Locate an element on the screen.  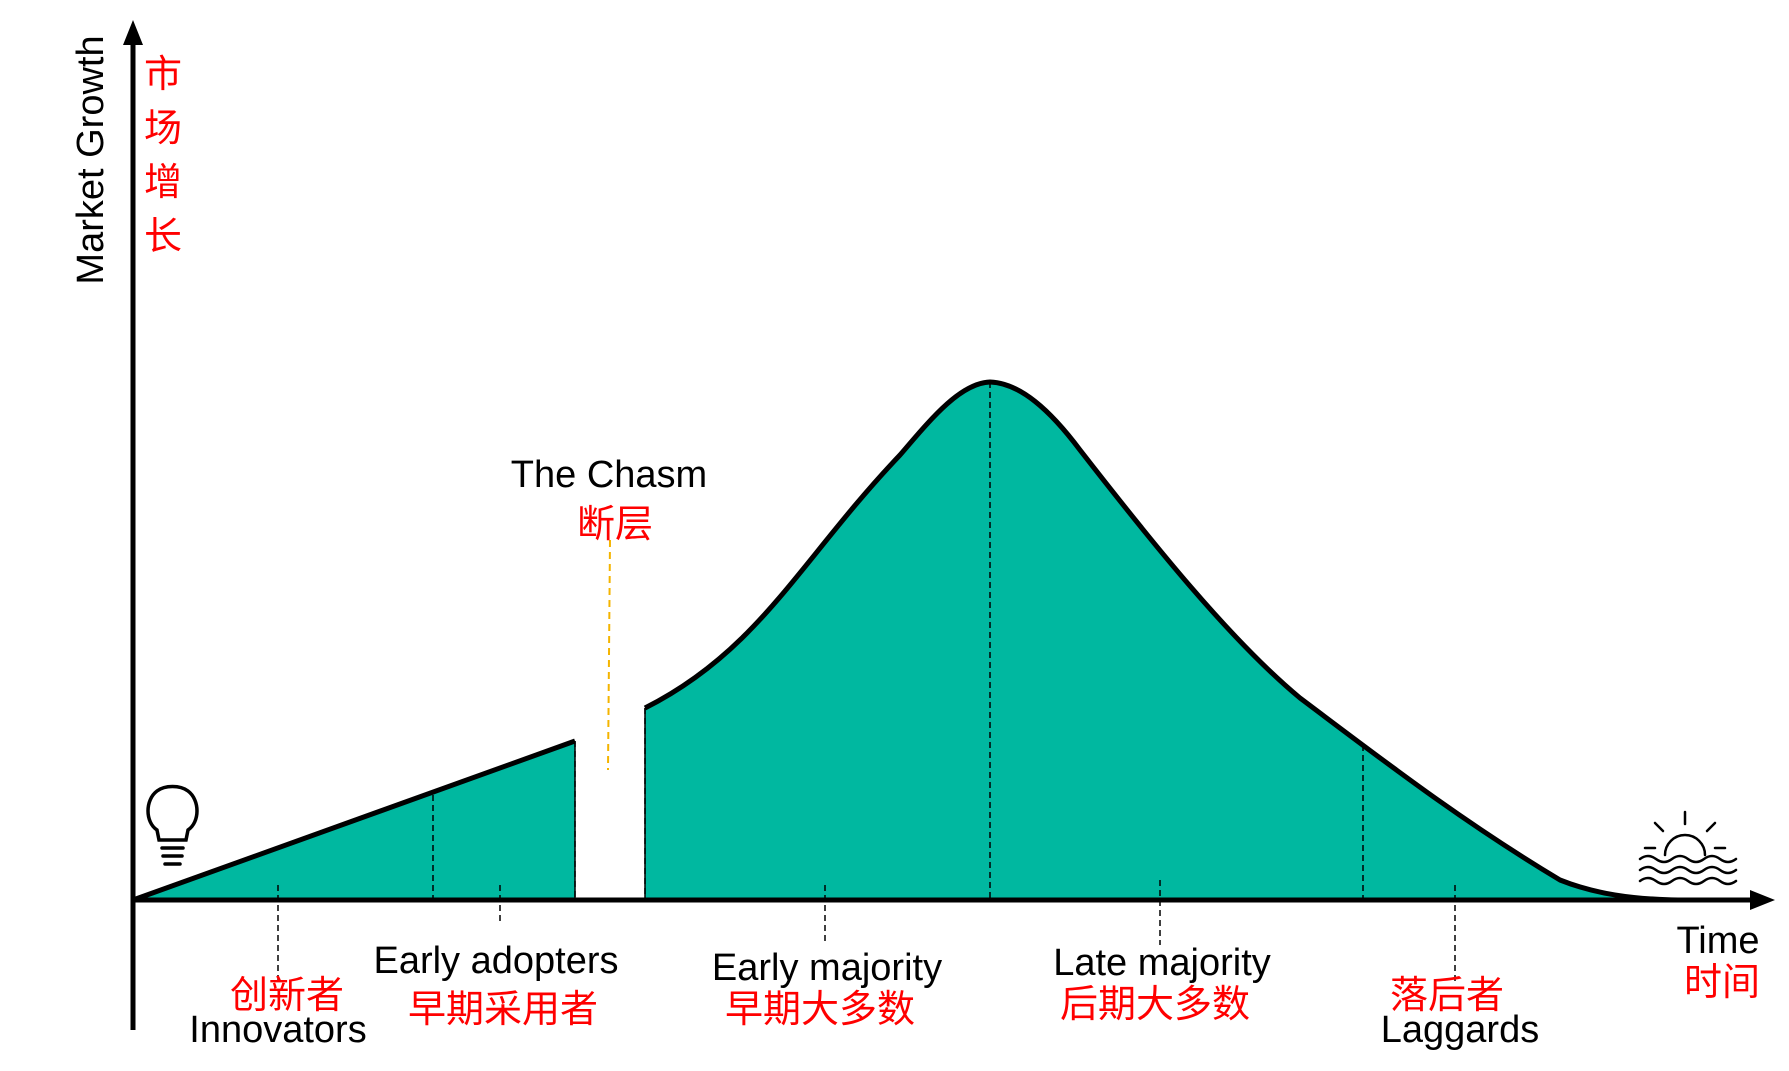
y-axis-label-zh-char: 场 is located at coordinates (163, 129).